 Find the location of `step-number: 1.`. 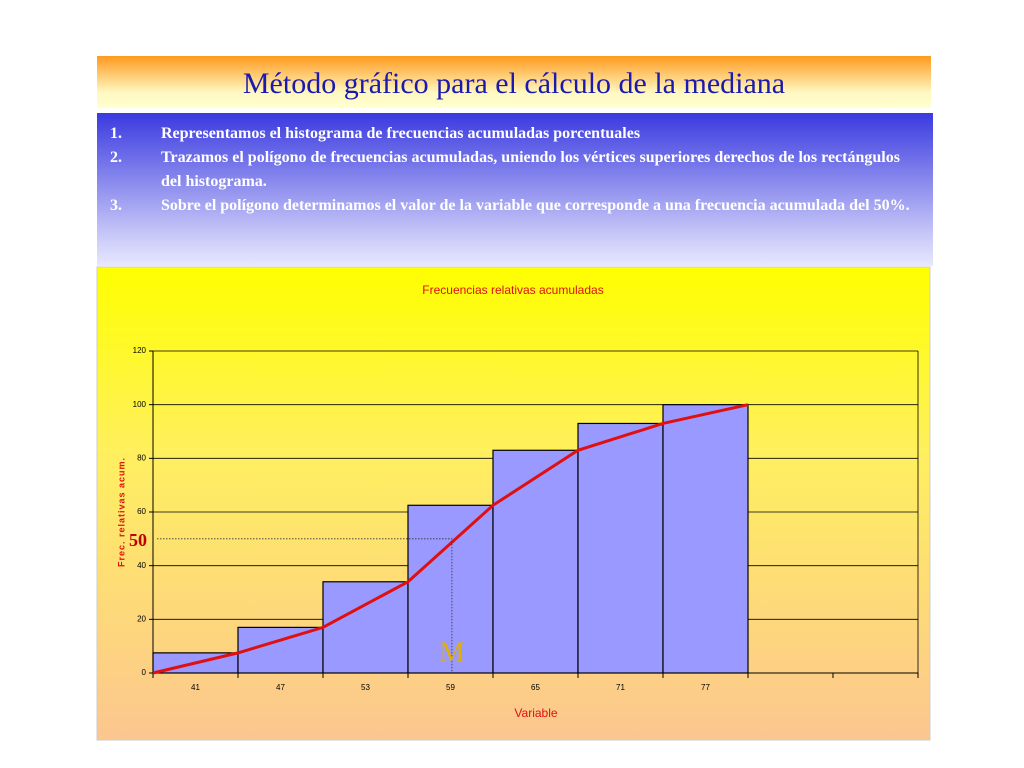

step-number: 1. is located at coordinates (116, 133).